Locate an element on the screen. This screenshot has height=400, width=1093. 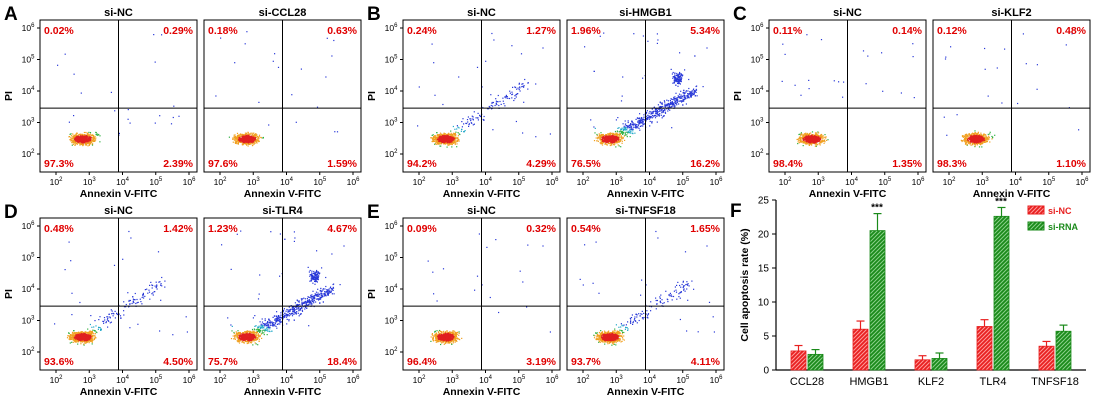
quadrant-ul-value: 0.02% is located at coordinates (59, 31).